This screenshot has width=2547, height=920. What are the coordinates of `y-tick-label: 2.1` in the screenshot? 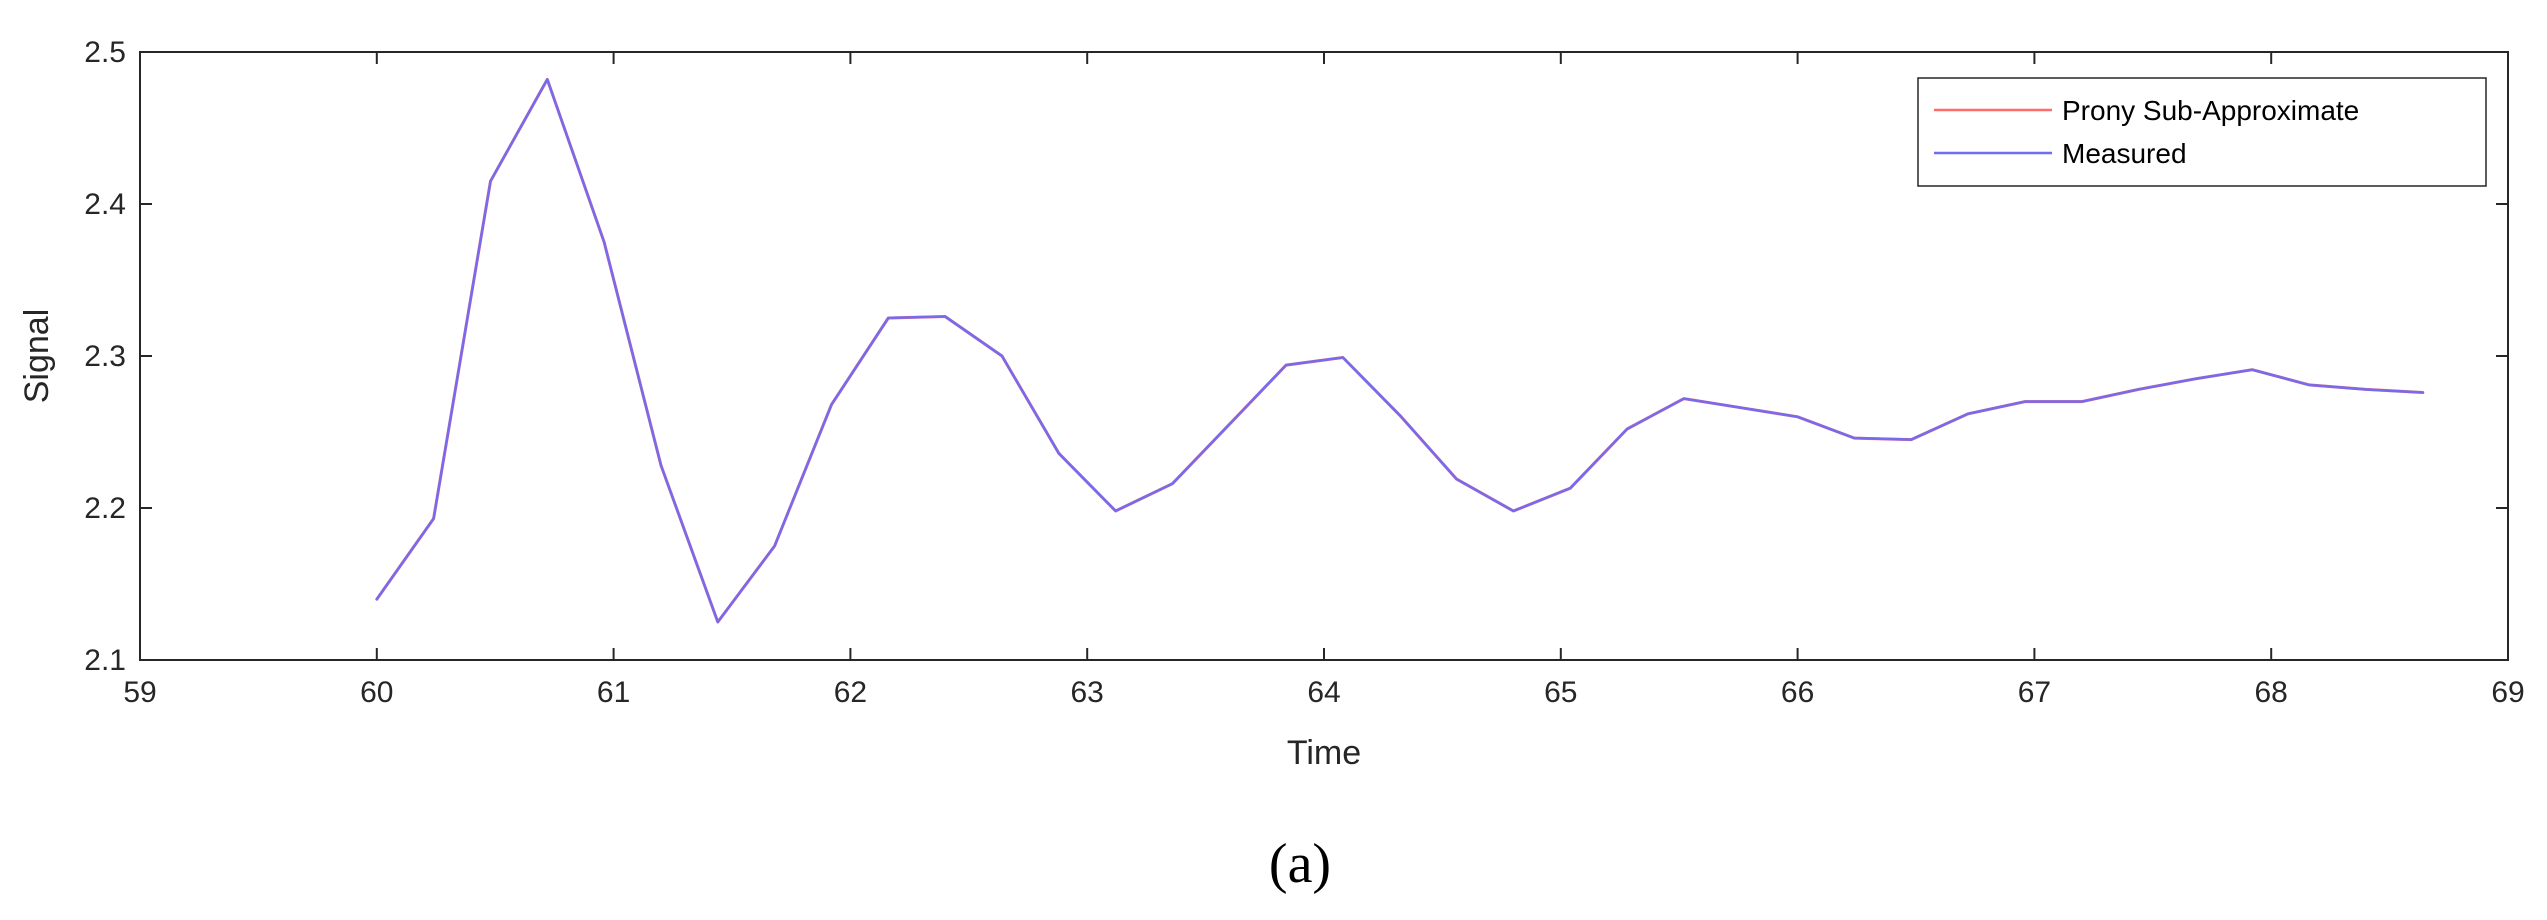 It's located at (105, 660).